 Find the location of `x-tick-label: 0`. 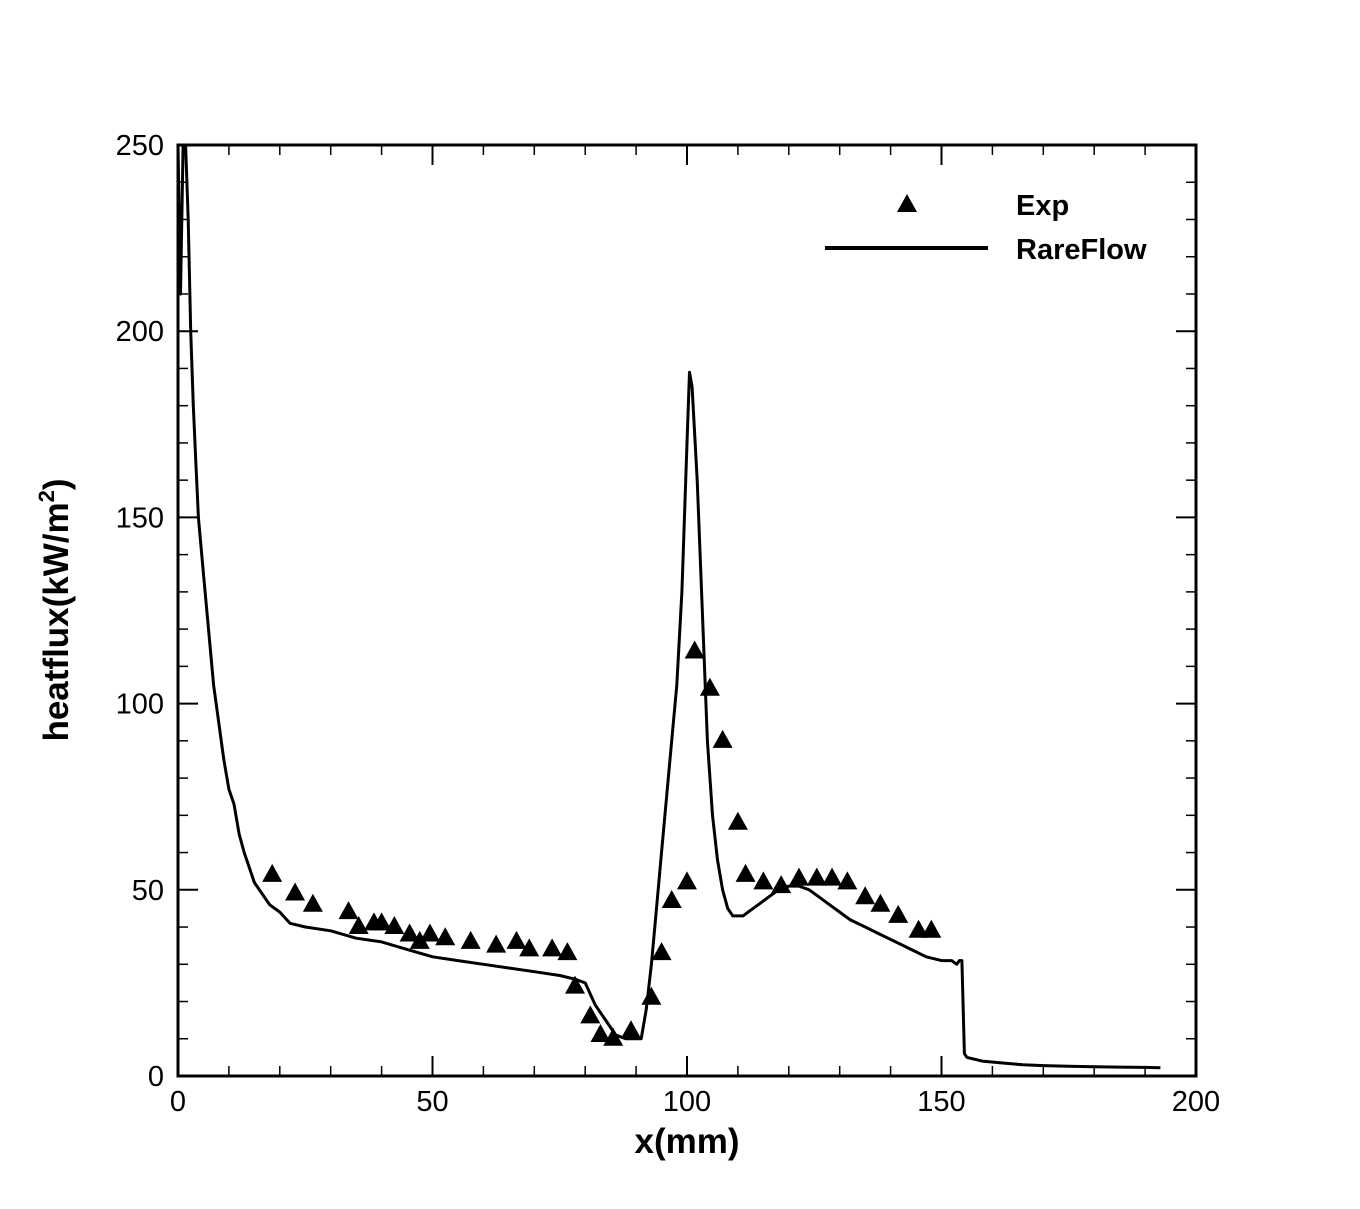

x-tick-label: 0 is located at coordinates (178, 1102).